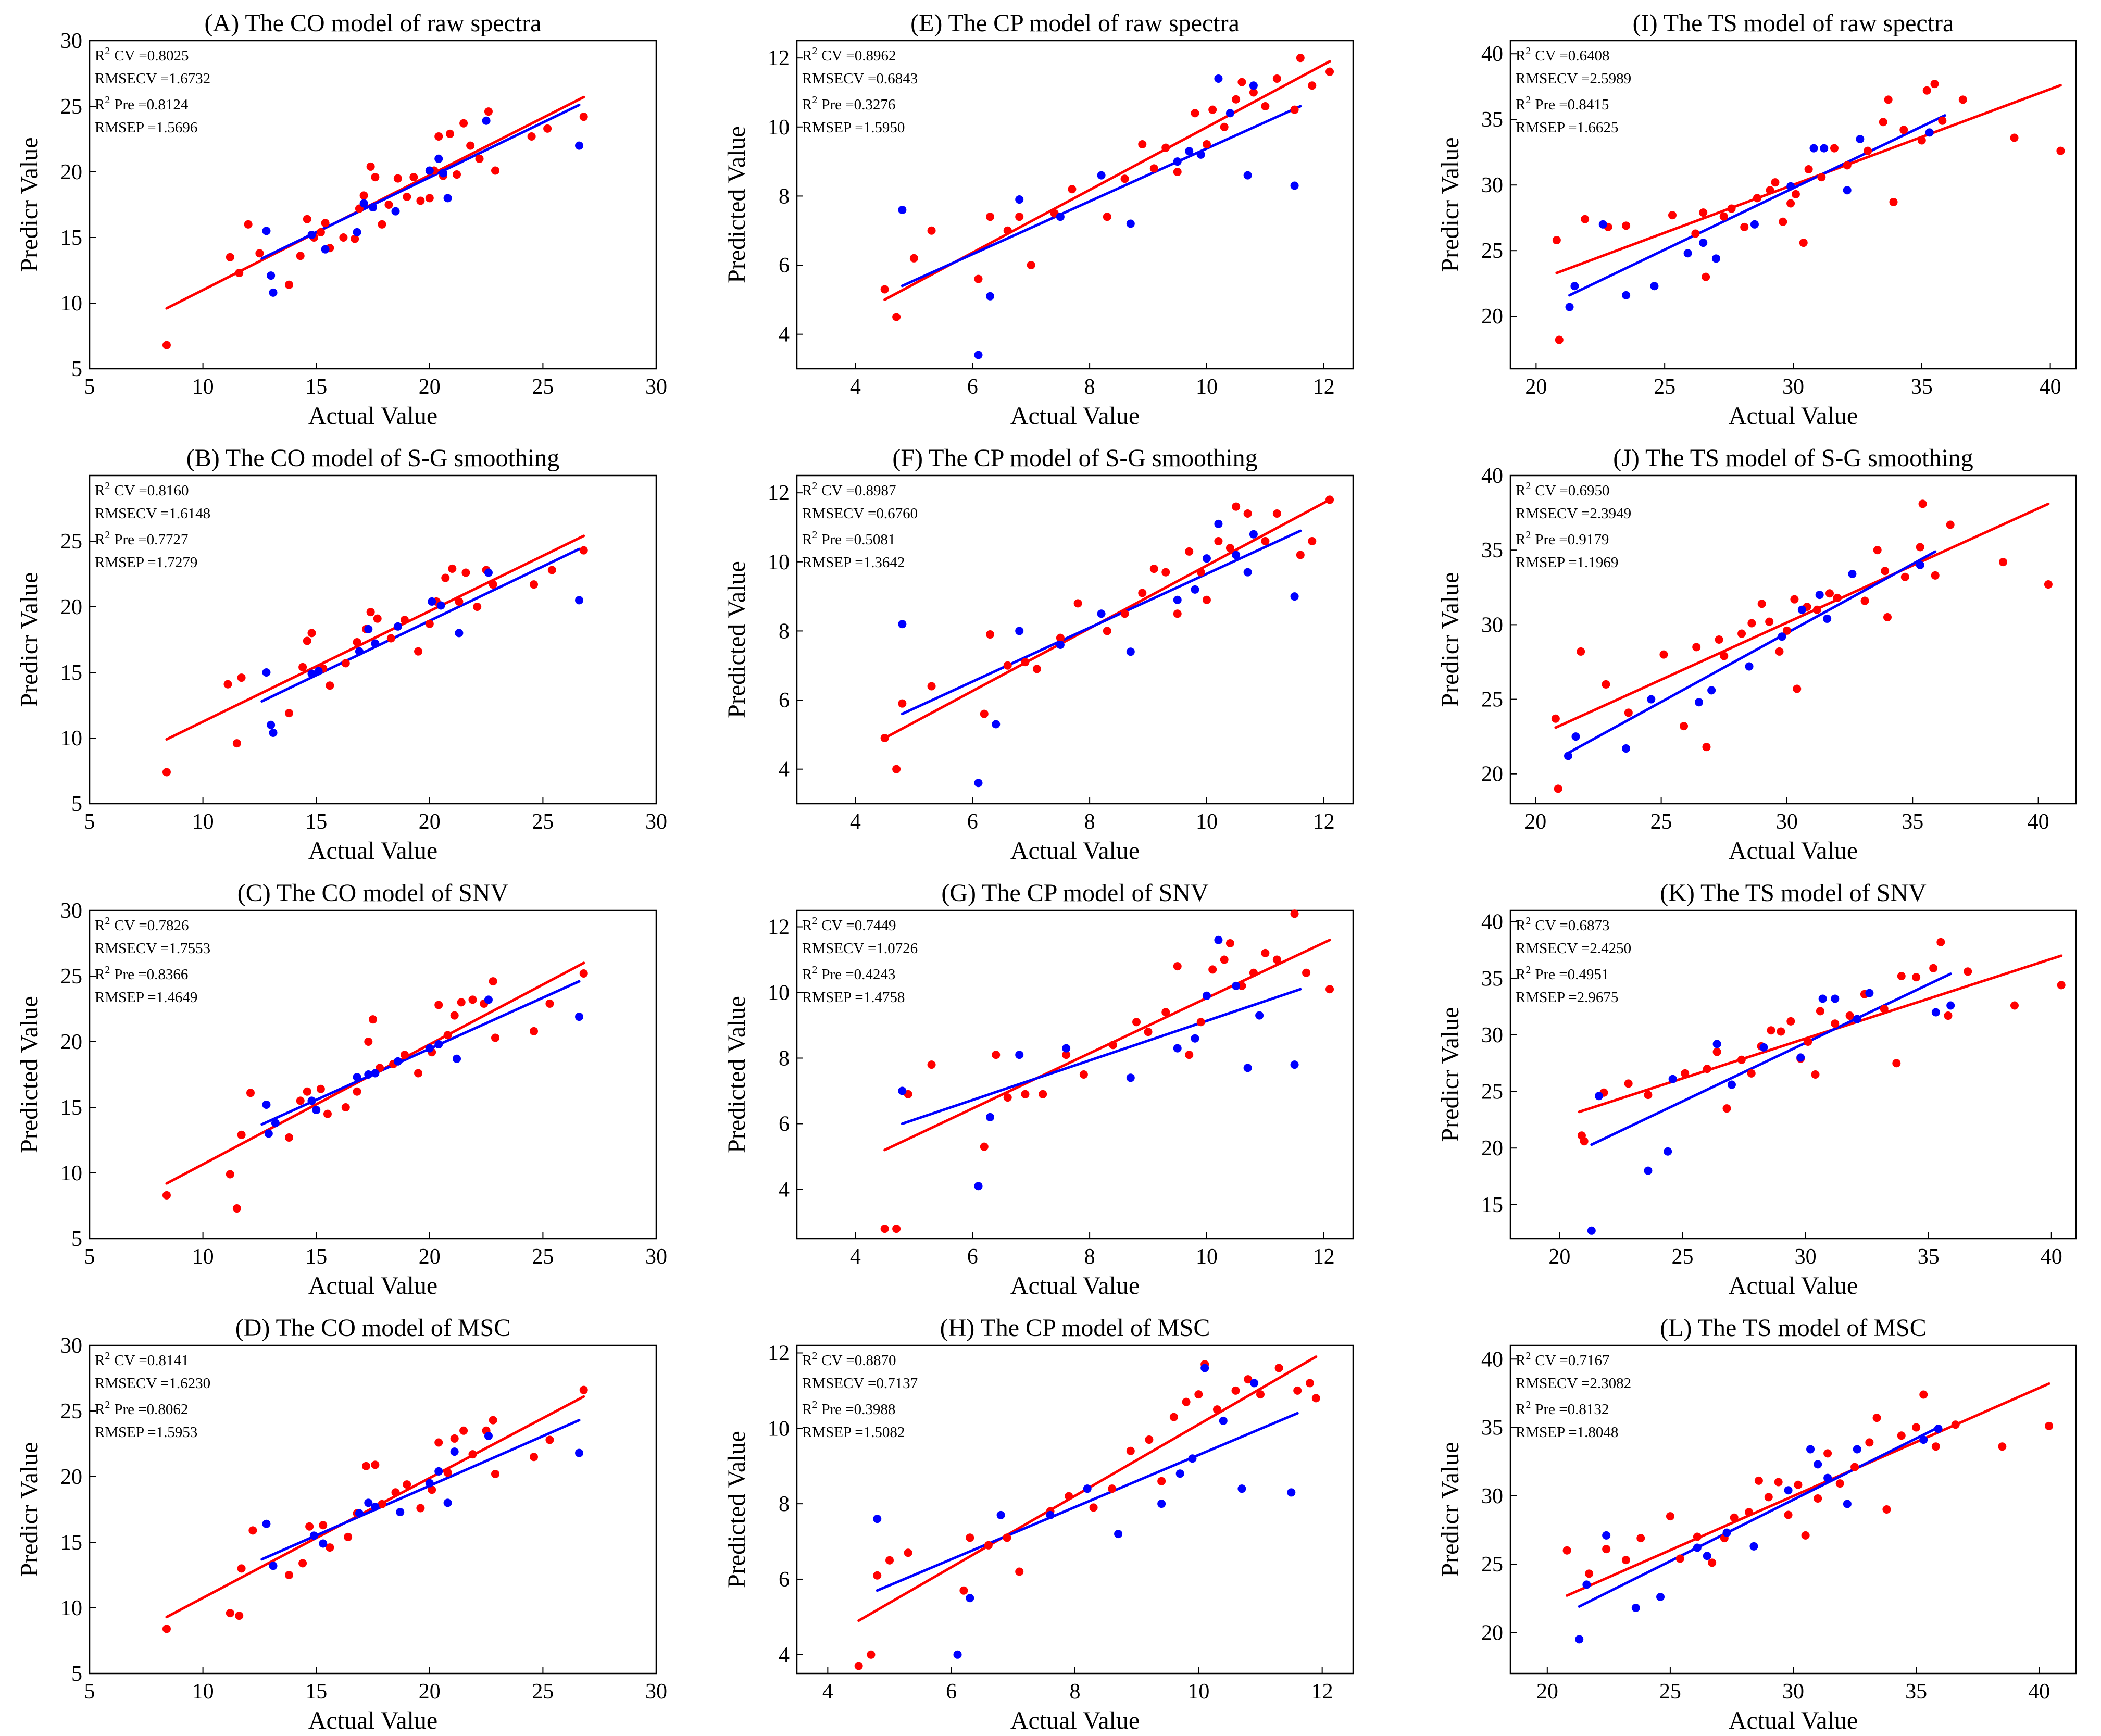 The height and width of the screenshot is (1736, 2101). I want to click on stat-r2cv: R2 CV =0.8160, so click(142, 489).